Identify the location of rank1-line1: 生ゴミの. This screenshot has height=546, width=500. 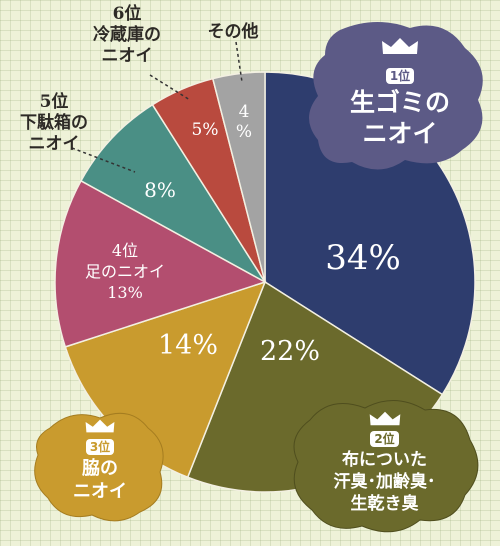
(399, 102).